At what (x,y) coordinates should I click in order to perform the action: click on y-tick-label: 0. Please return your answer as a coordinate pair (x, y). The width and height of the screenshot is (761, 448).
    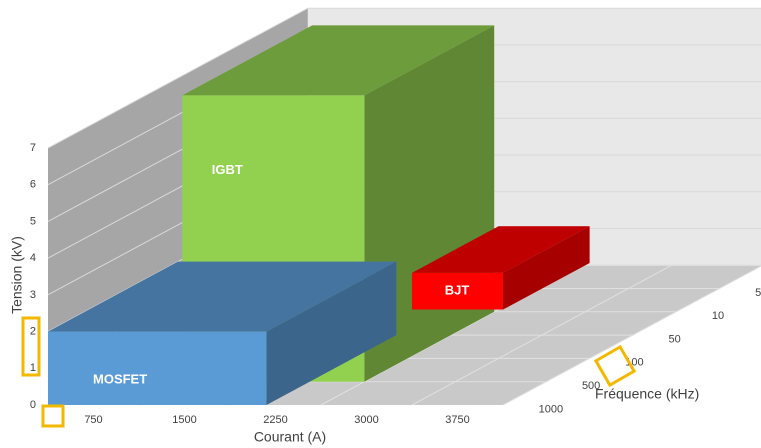
    Looking at the image, I should click on (33, 405).